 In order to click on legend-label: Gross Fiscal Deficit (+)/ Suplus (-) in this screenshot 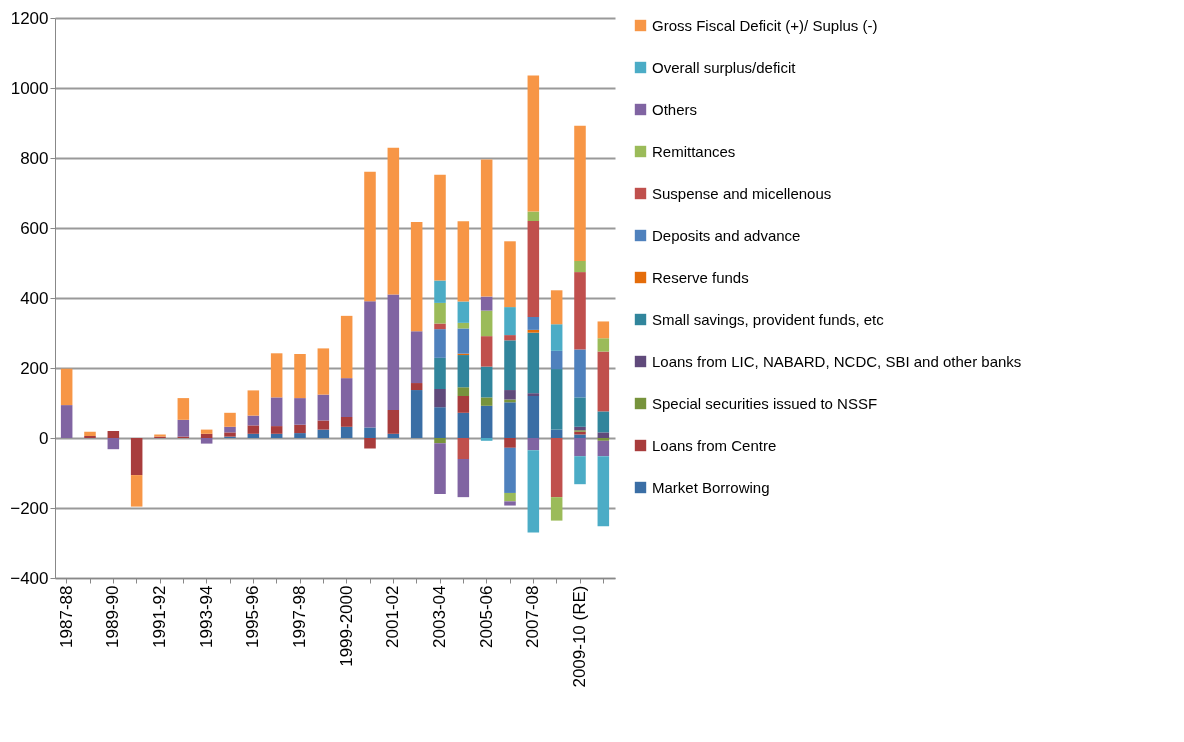, I will do `click(765, 25)`.